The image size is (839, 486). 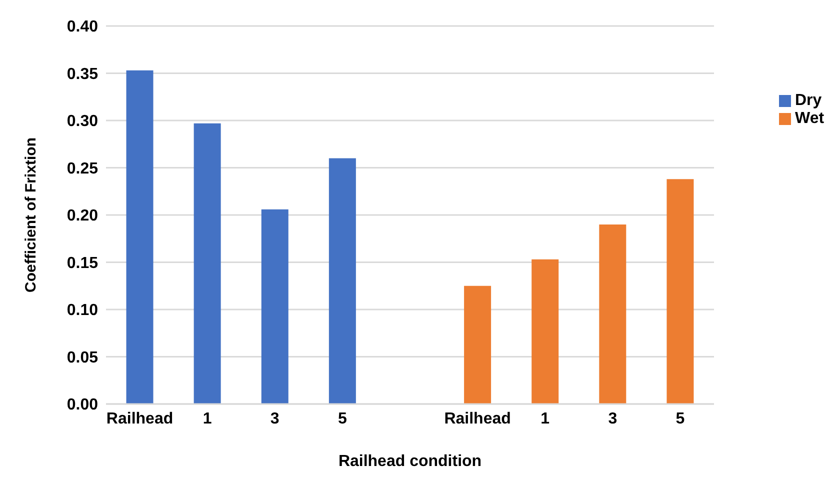 I want to click on y-tick-label: 0.40, so click(x=82, y=27).